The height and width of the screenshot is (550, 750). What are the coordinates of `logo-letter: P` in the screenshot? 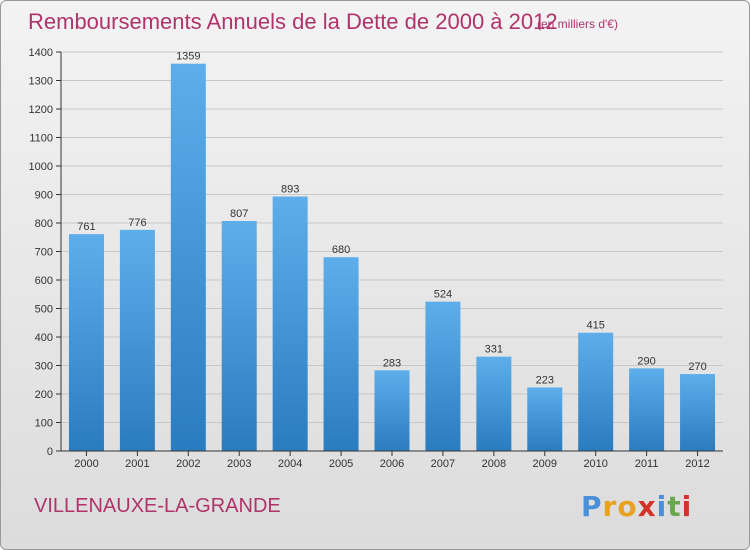 It's located at (592, 506).